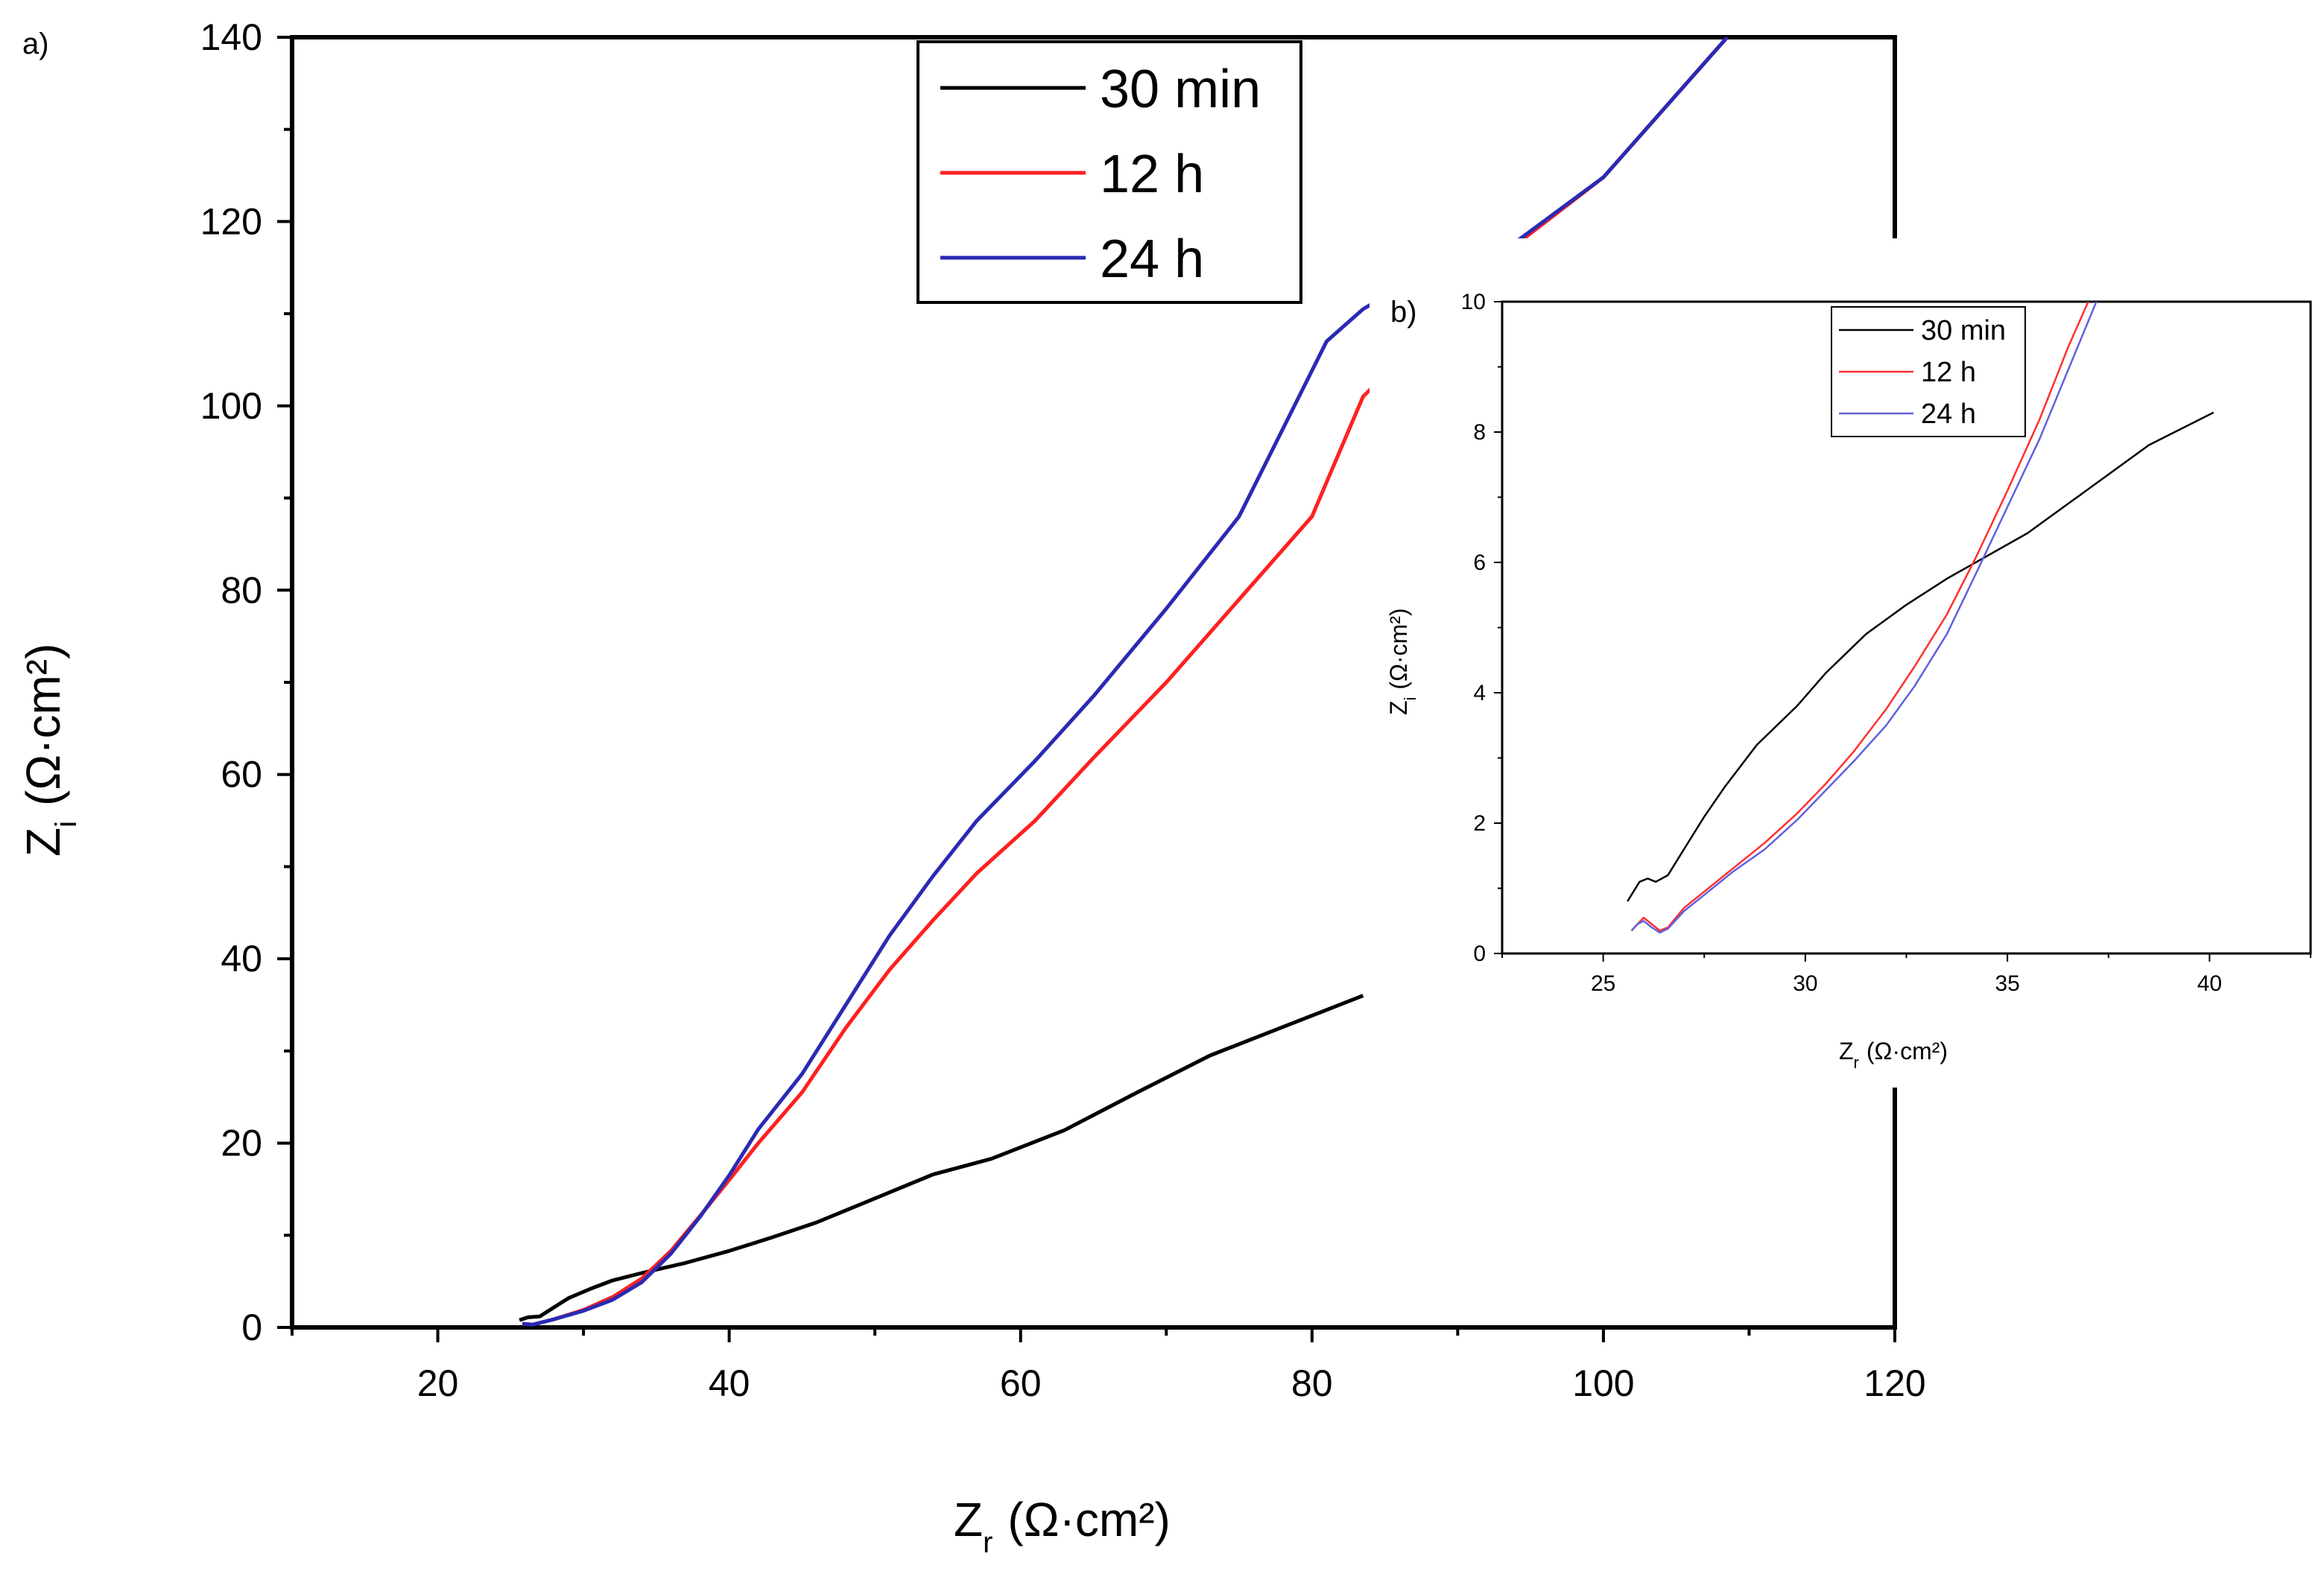 Image resolution: width=2324 pixels, height=1571 pixels. What do you see at coordinates (242, 1143) in the screenshot?
I see `y-tick-label: 20` at bounding box center [242, 1143].